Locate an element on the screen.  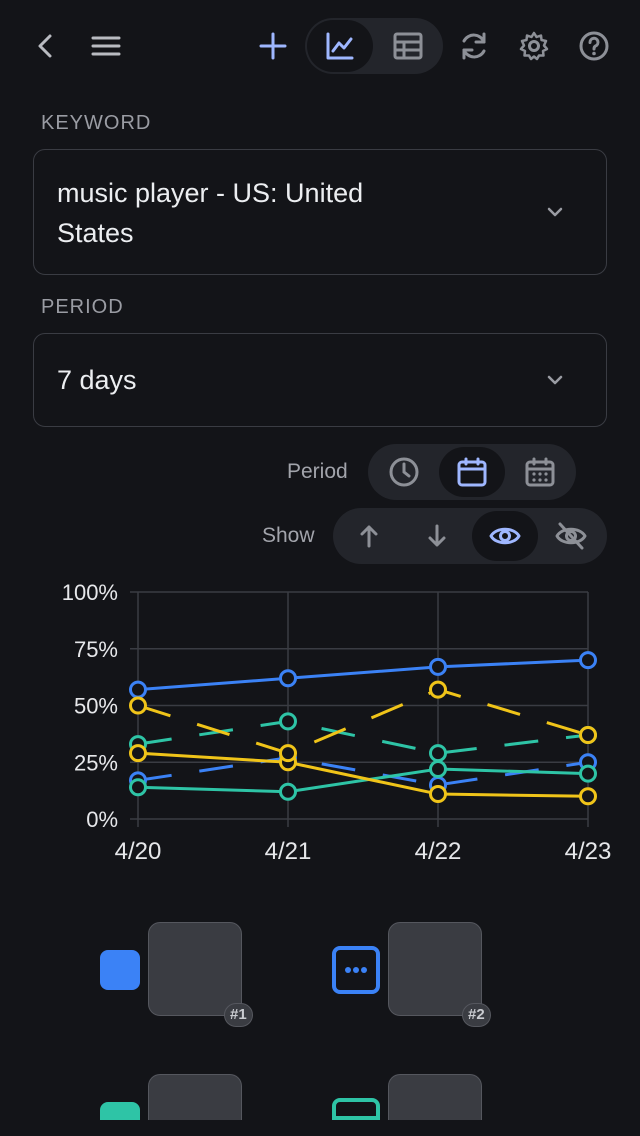
top-toolbar is located at coordinates (320, 46).